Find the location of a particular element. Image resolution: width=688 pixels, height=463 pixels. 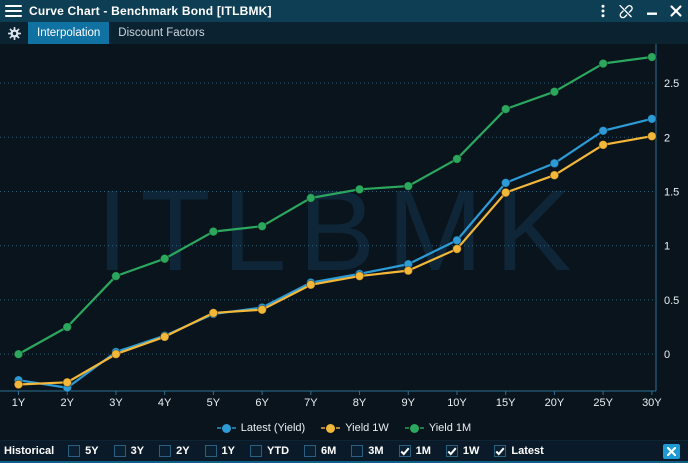

window-title: Curve Chart - Benchmark Bond [ITLBMK] is located at coordinates (150, 11).